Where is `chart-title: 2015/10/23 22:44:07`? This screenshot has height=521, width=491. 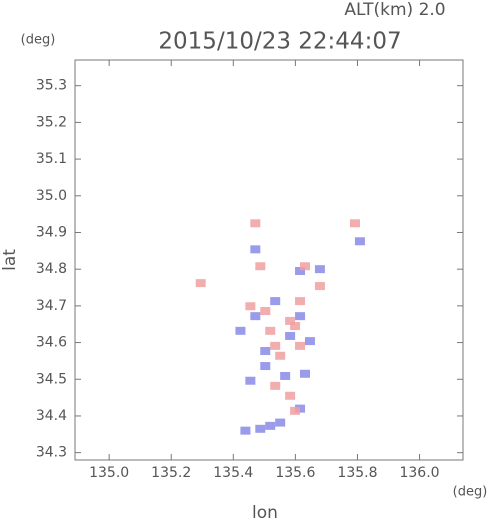 chart-title: 2015/10/23 22:44:07 is located at coordinates (279, 42).